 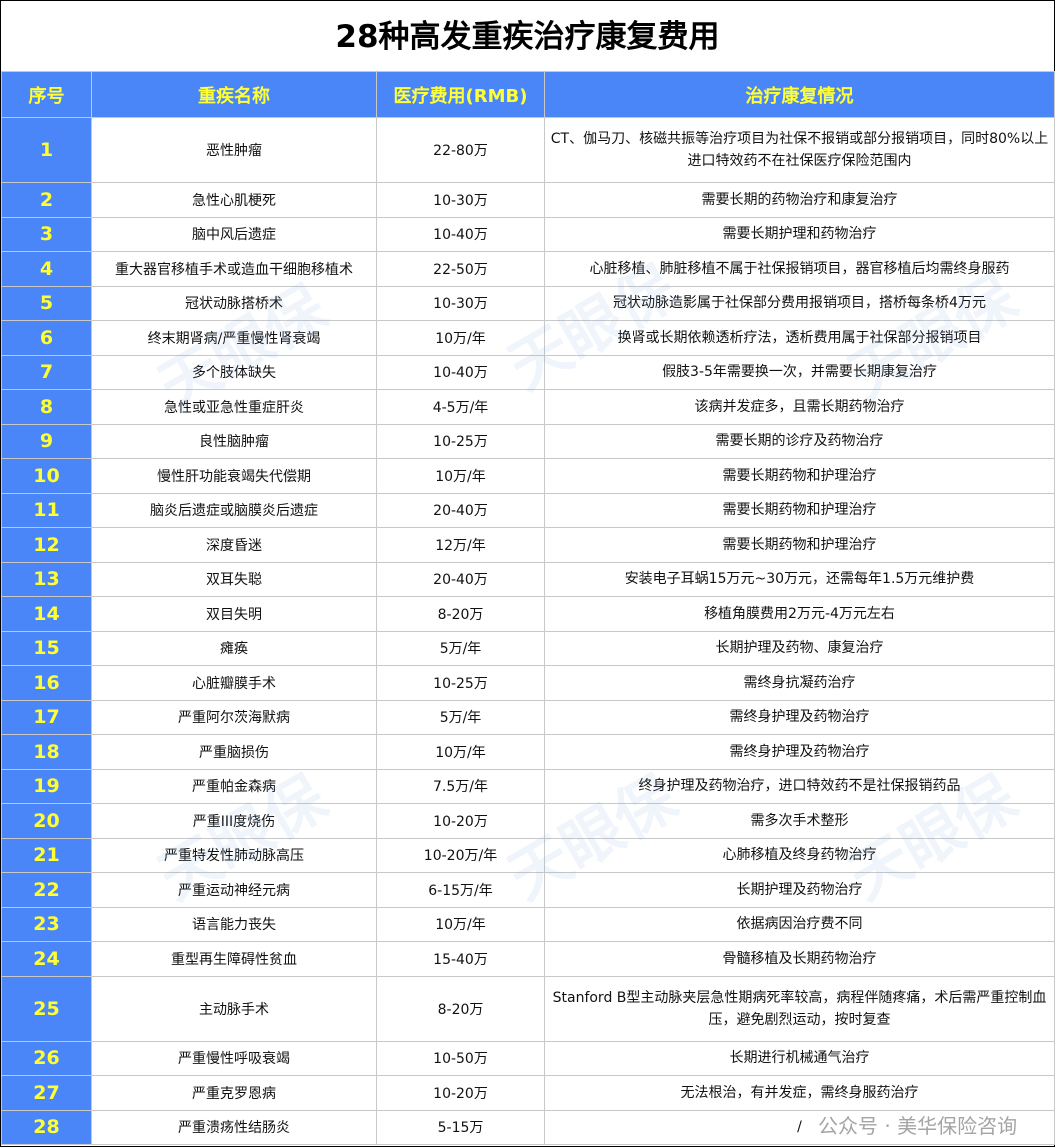 I want to click on cost: 4-5万/年, so click(x=460, y=407).